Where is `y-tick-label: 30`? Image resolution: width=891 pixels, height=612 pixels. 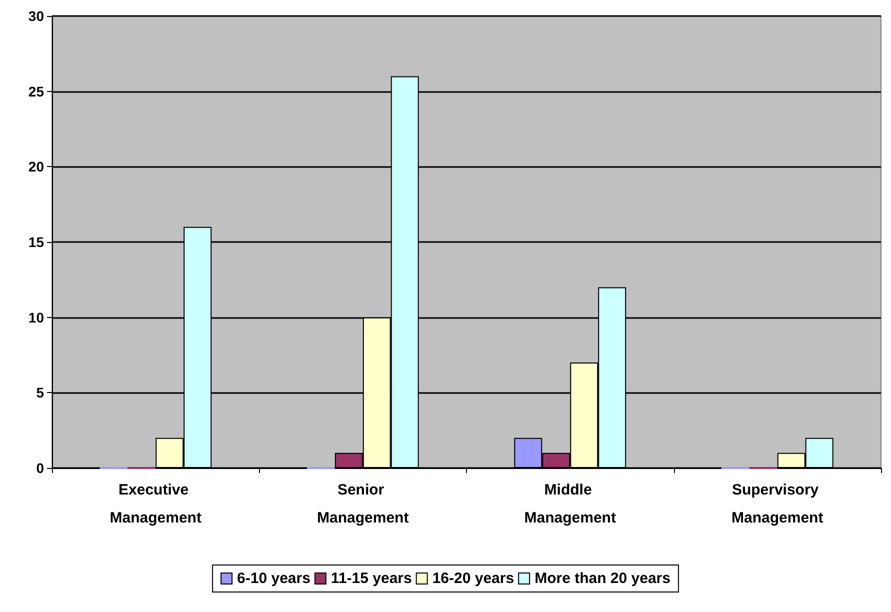 y-tick-label: 30 is located at coordinates (36, 16).